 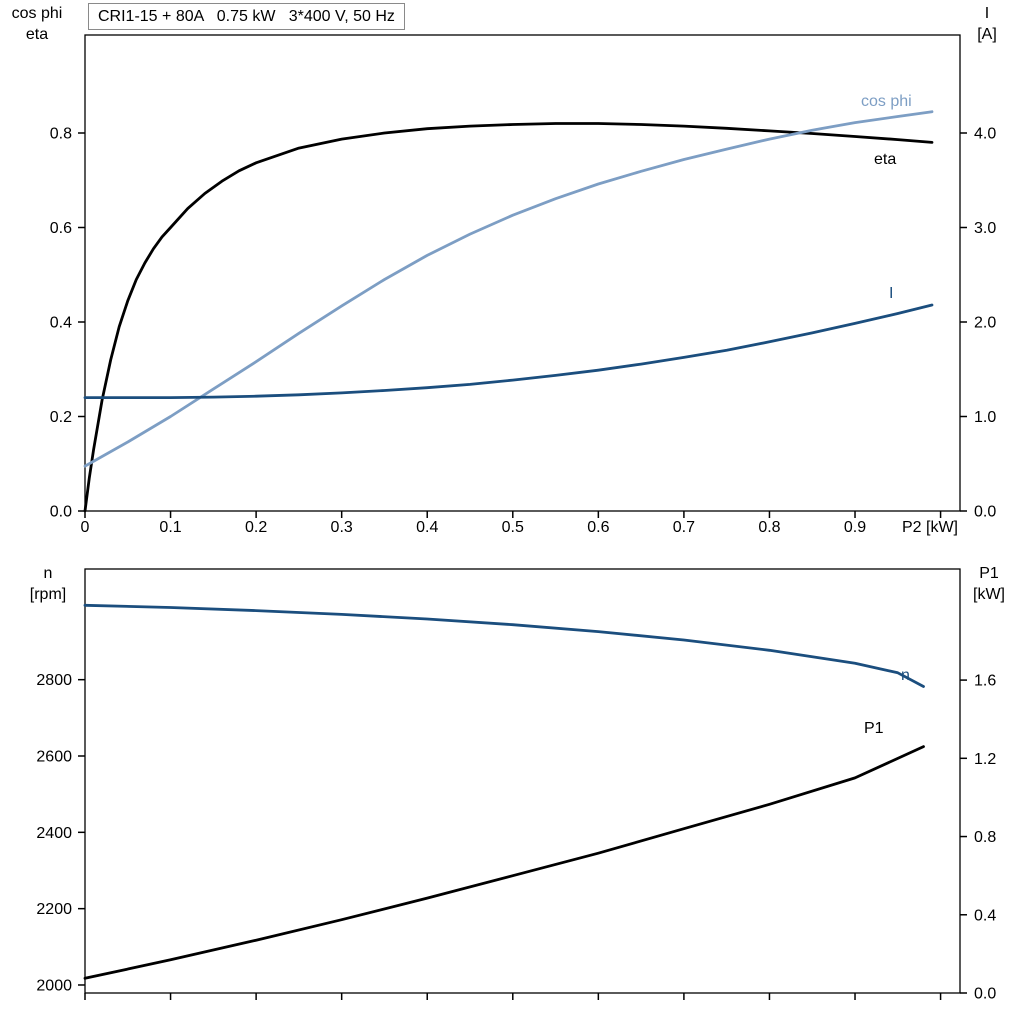 What do you see at coordinates (37, 24) in the screenshot?
I see `axis-title-top-left: cos phi eta` at bounding box center [37, 24].